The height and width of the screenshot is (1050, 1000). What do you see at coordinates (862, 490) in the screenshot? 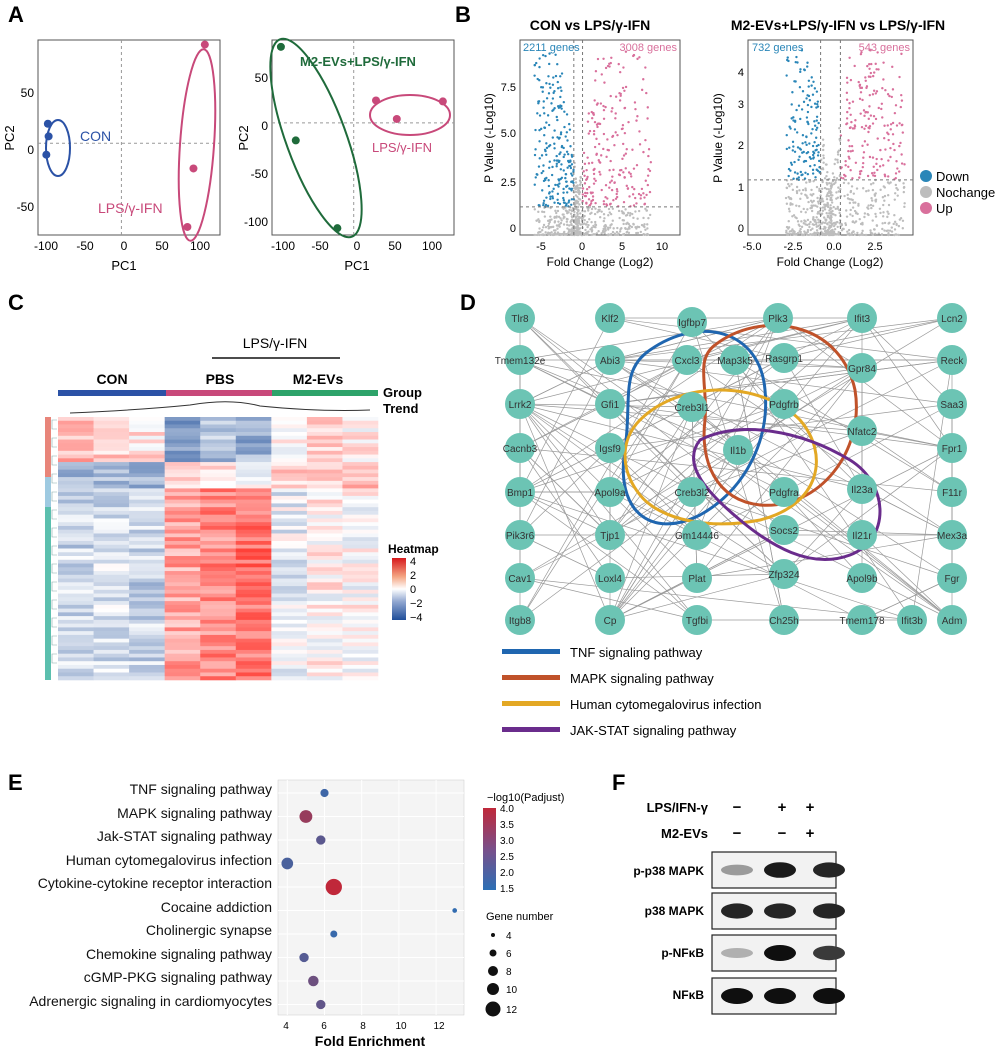
I see `network-node-label: Il23a` at bounding box center [862, 490].